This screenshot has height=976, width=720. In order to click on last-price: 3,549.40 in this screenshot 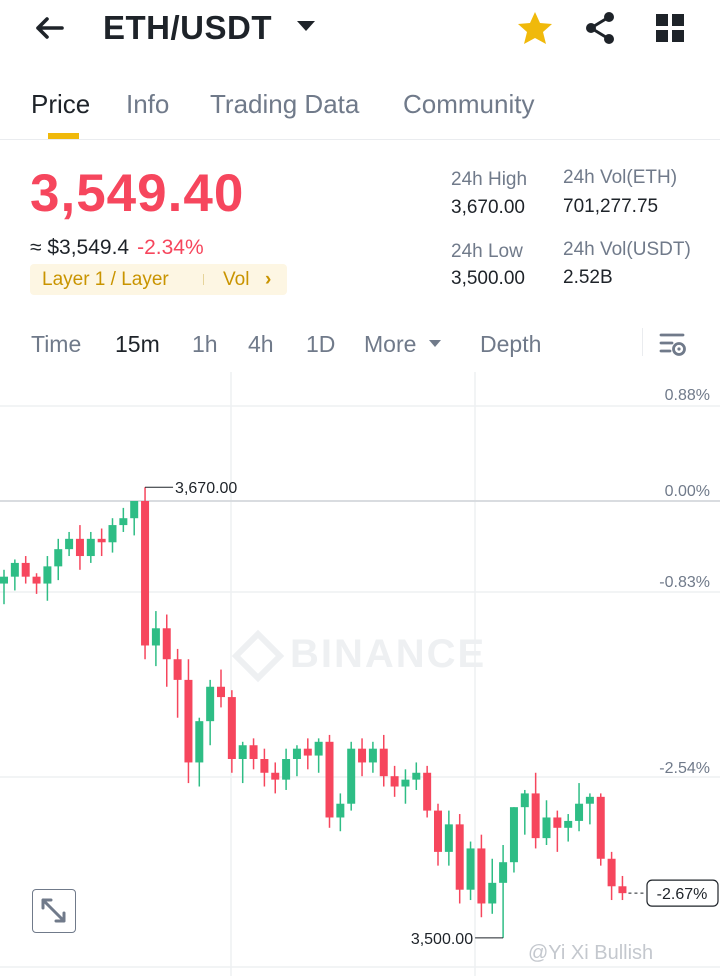, I will do `click(137, 193)`.